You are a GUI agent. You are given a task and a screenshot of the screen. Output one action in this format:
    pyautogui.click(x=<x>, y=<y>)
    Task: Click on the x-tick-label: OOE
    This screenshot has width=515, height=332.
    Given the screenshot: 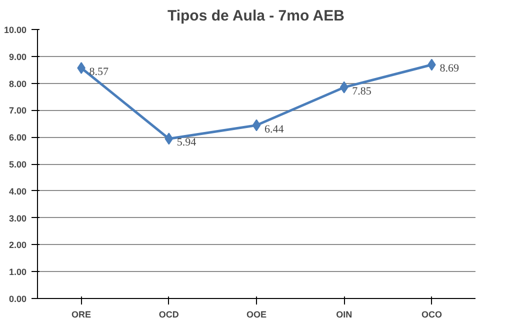 What is the action you would take?
    pyautogui.click(x=256, y=315)
    